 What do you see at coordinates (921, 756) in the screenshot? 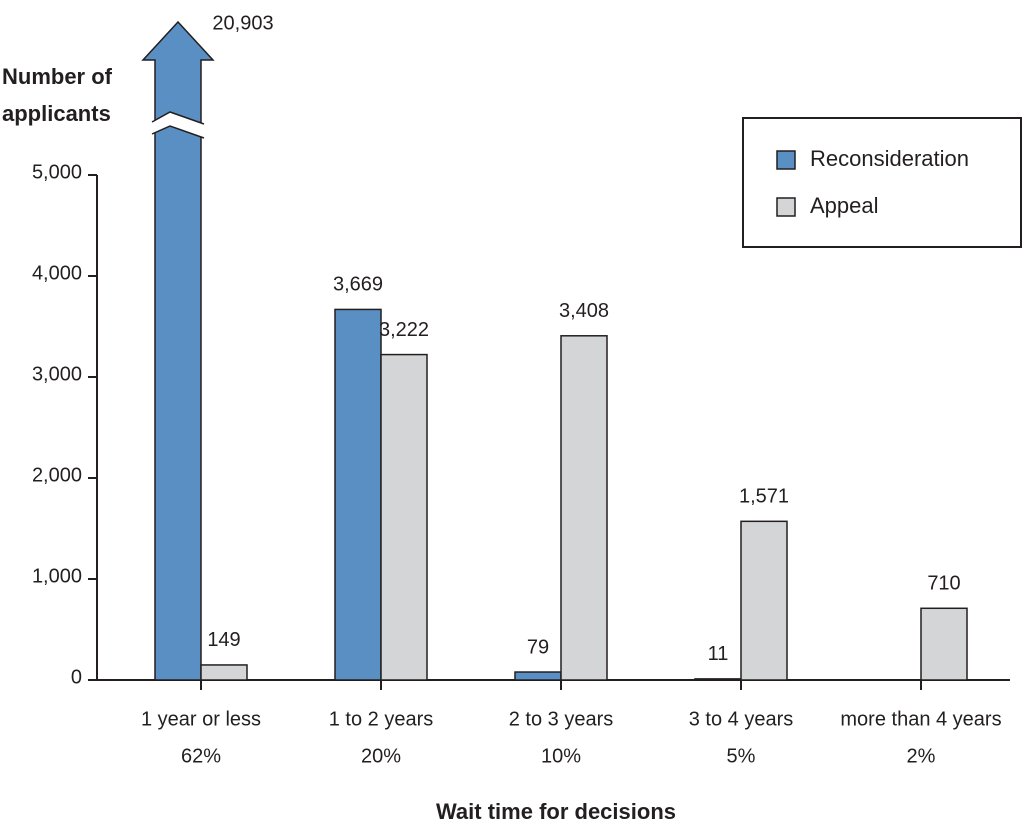
I see `x-tick-share: 2%` at bounding box center [921, 756].